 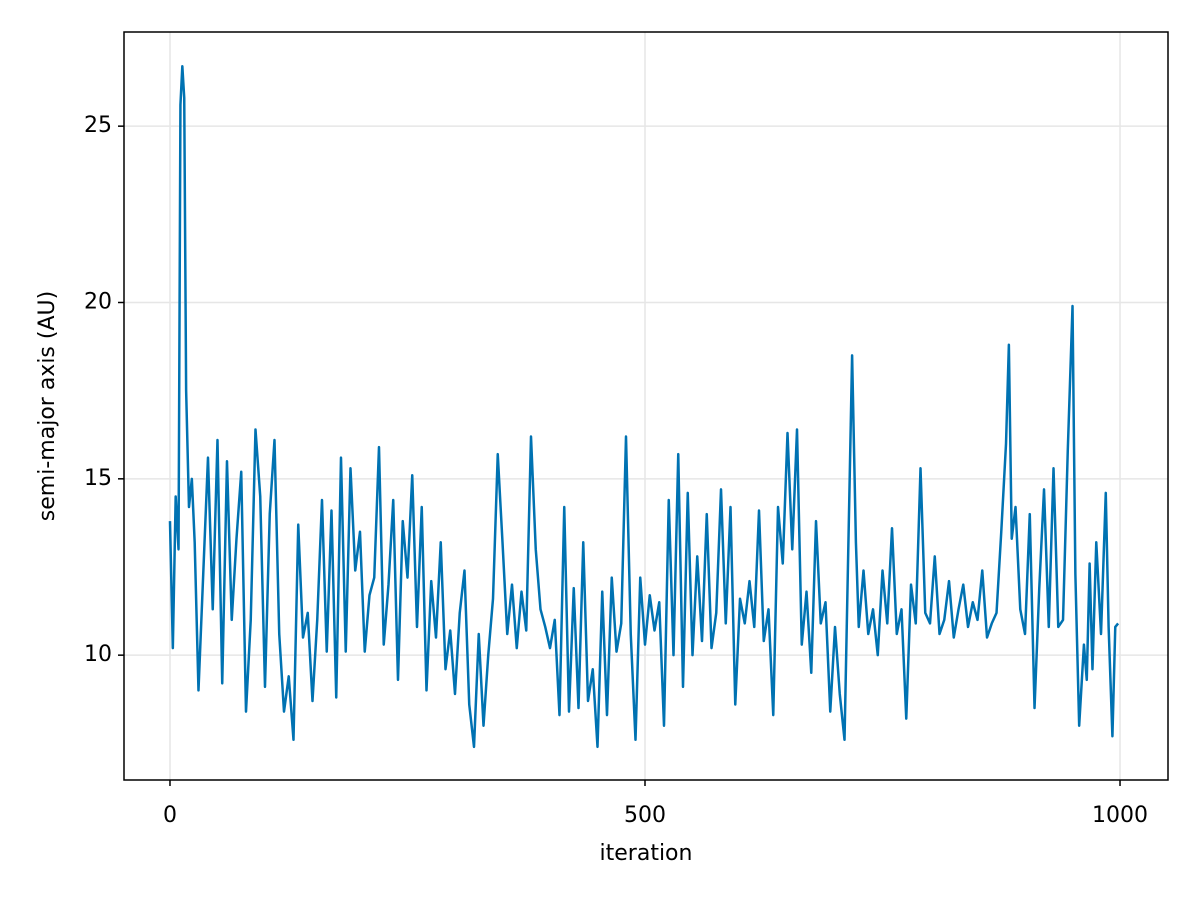 What do you see at coordinates (98, 125) in the screenshot?
I see `y-tick-label: 25` at bounding box center [98, 125].